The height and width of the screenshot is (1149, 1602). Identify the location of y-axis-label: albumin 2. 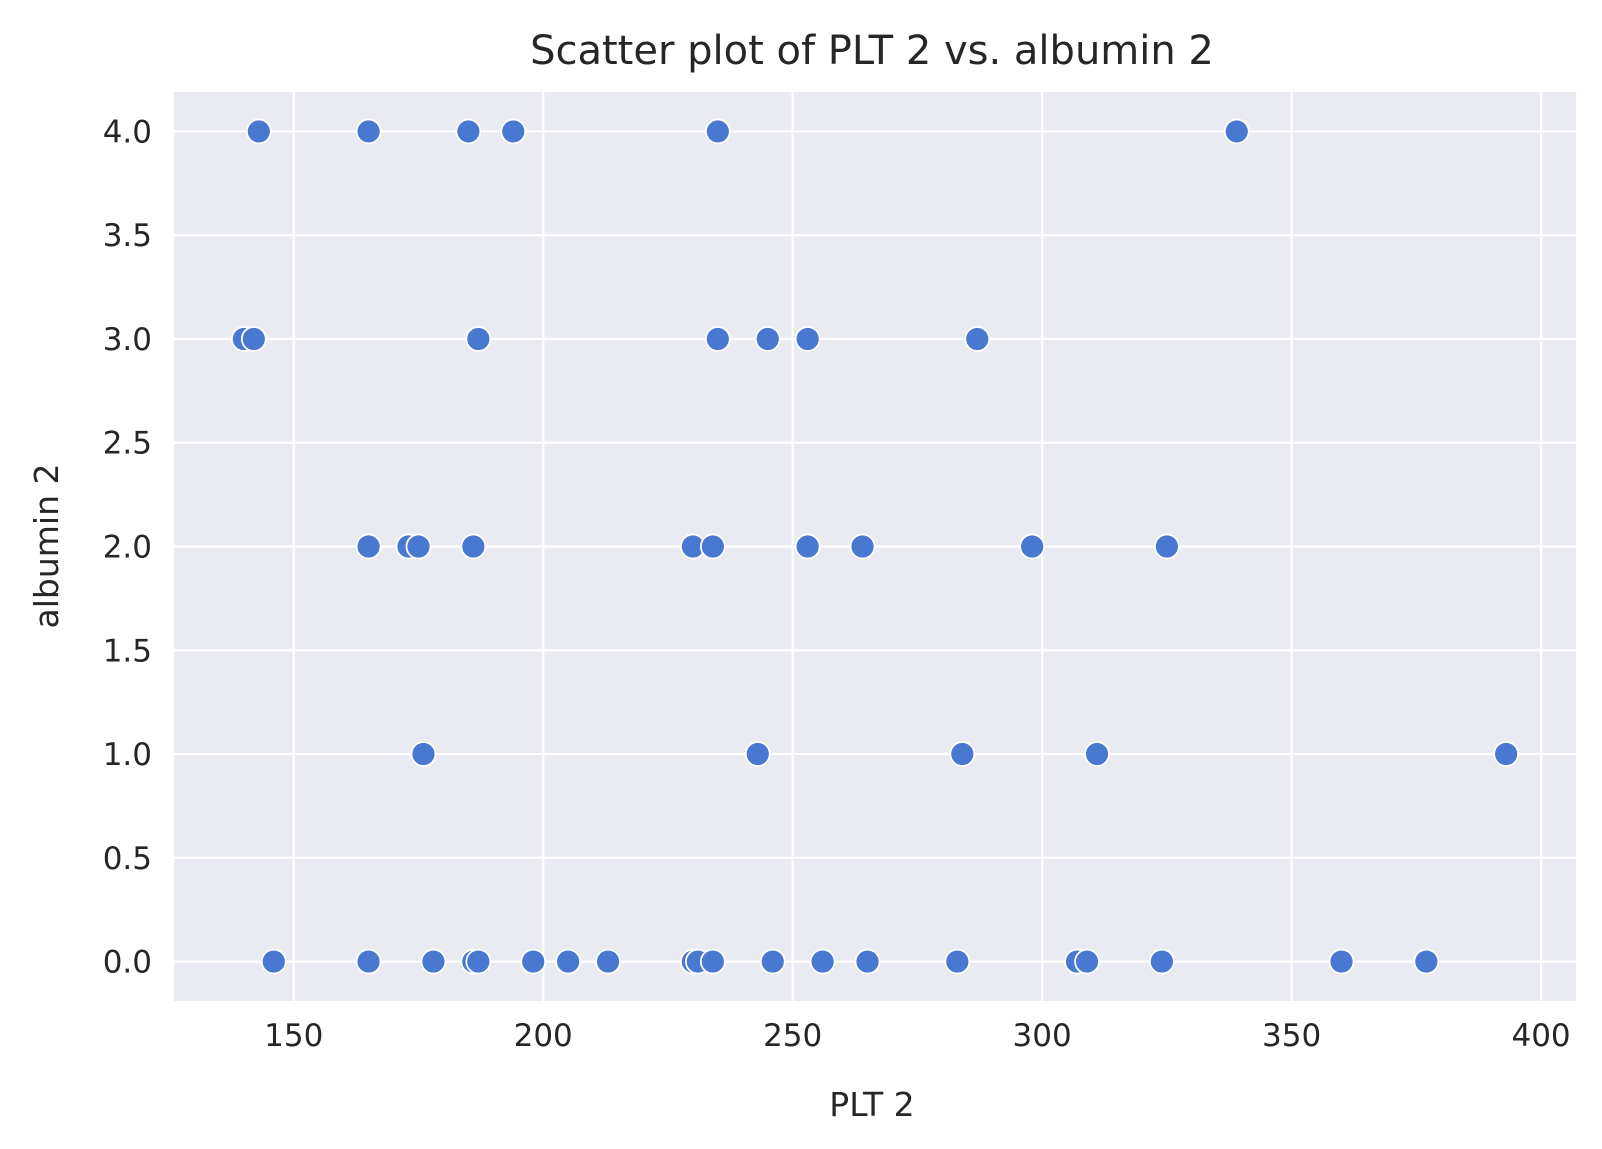
(46, 546).